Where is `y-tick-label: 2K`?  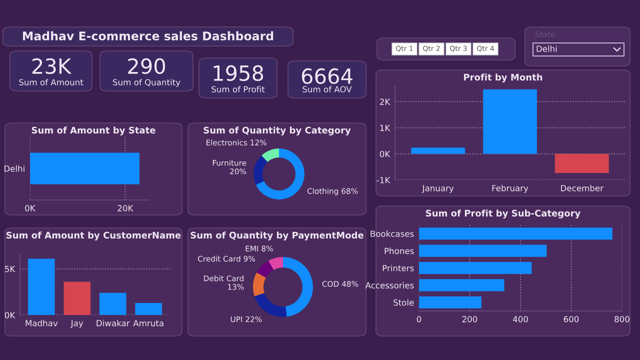
y-tick-label: 2K is located at coordinates (385, 101).